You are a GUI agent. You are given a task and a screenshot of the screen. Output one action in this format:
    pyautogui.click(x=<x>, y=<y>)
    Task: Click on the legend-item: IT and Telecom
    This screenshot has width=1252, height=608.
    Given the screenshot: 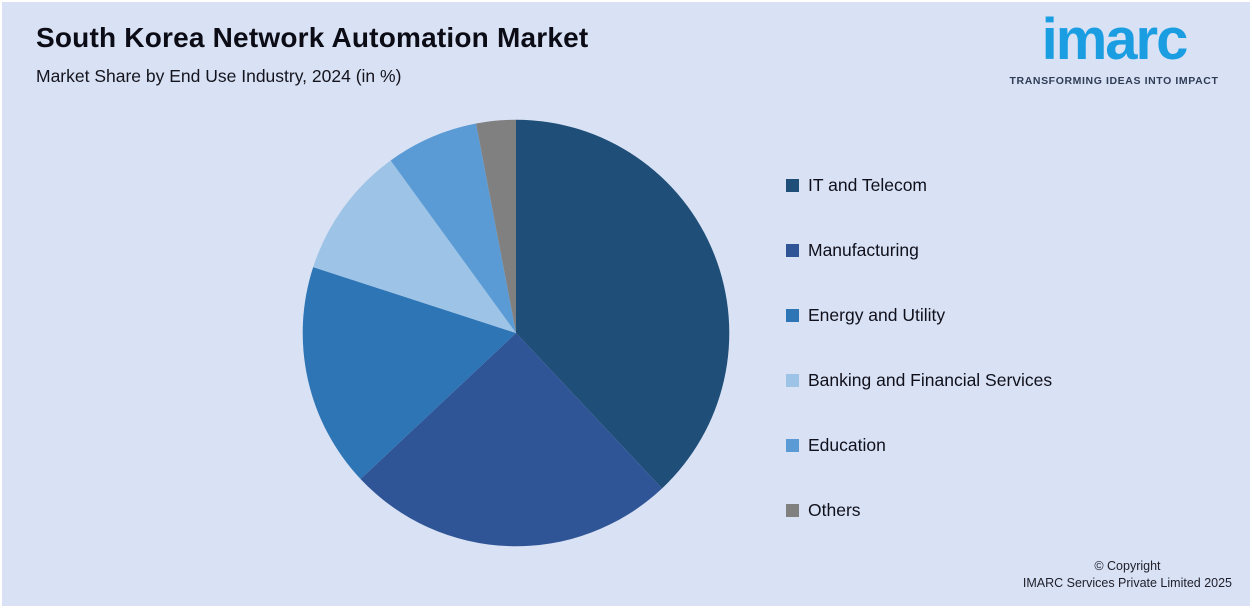 What is the action you would take?
    pyautogui.click(x=919, y=185)
    